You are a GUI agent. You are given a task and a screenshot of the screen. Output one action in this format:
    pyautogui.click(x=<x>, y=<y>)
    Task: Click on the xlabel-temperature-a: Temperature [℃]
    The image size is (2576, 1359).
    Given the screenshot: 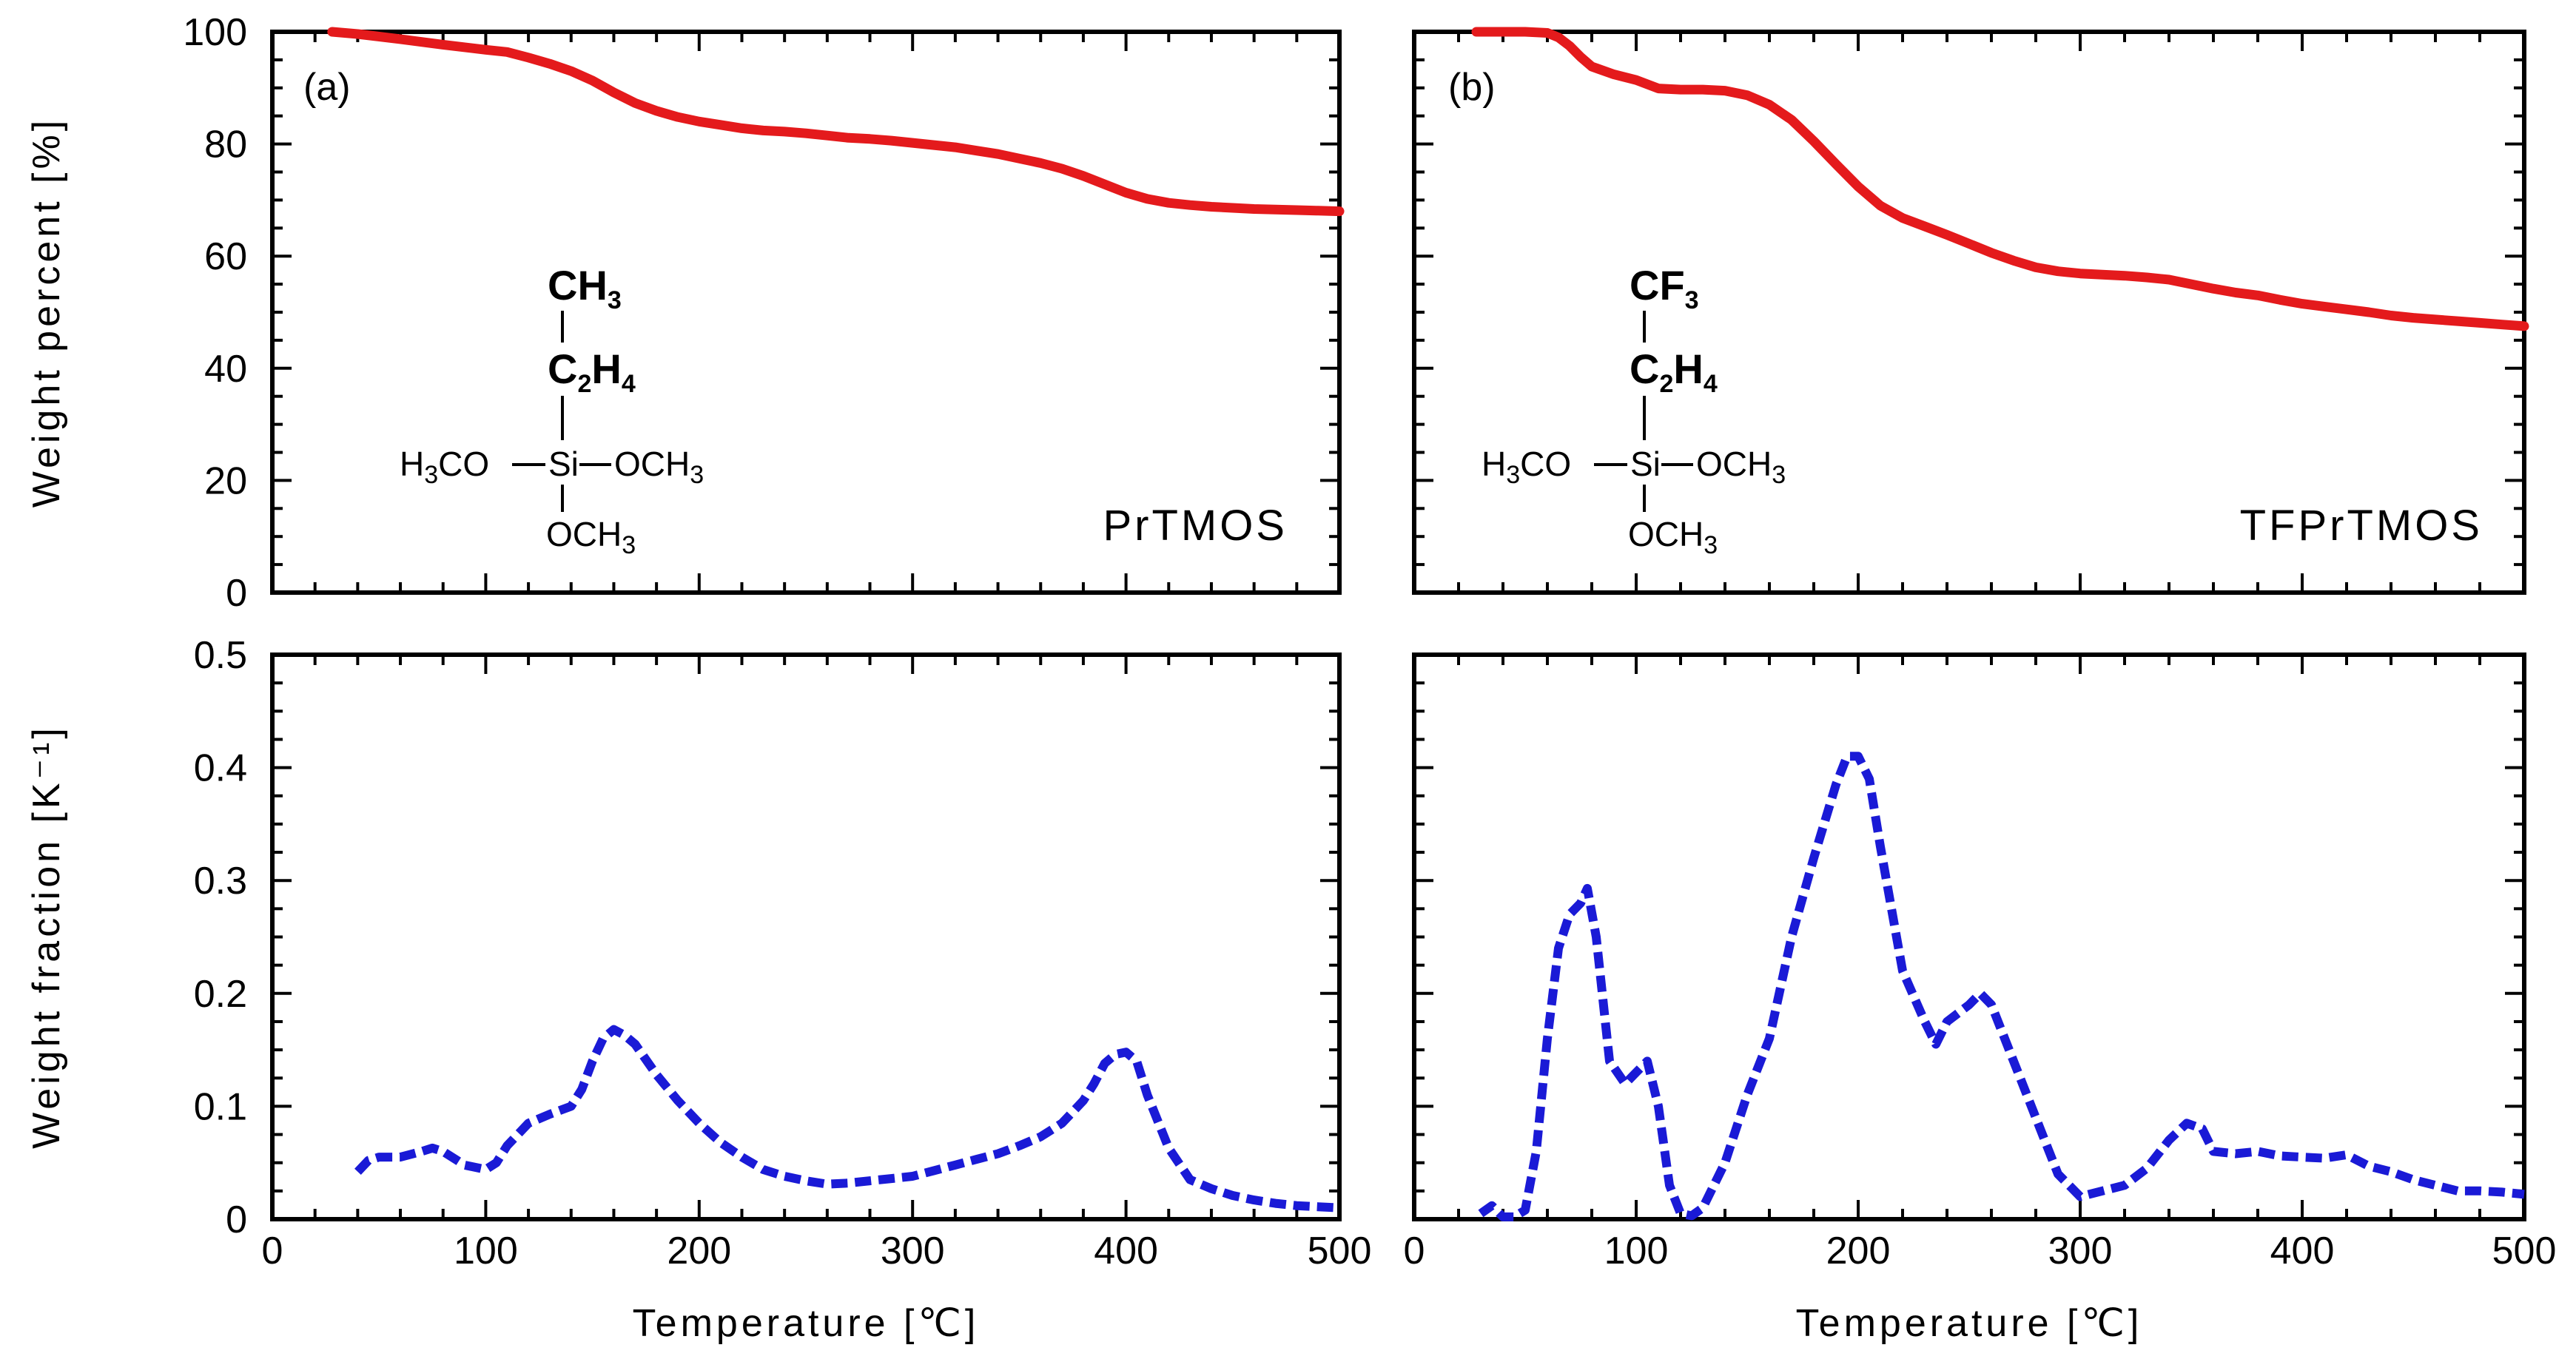 What is the action you would take?
    pyautogui.click(x=806, y=1323)
    